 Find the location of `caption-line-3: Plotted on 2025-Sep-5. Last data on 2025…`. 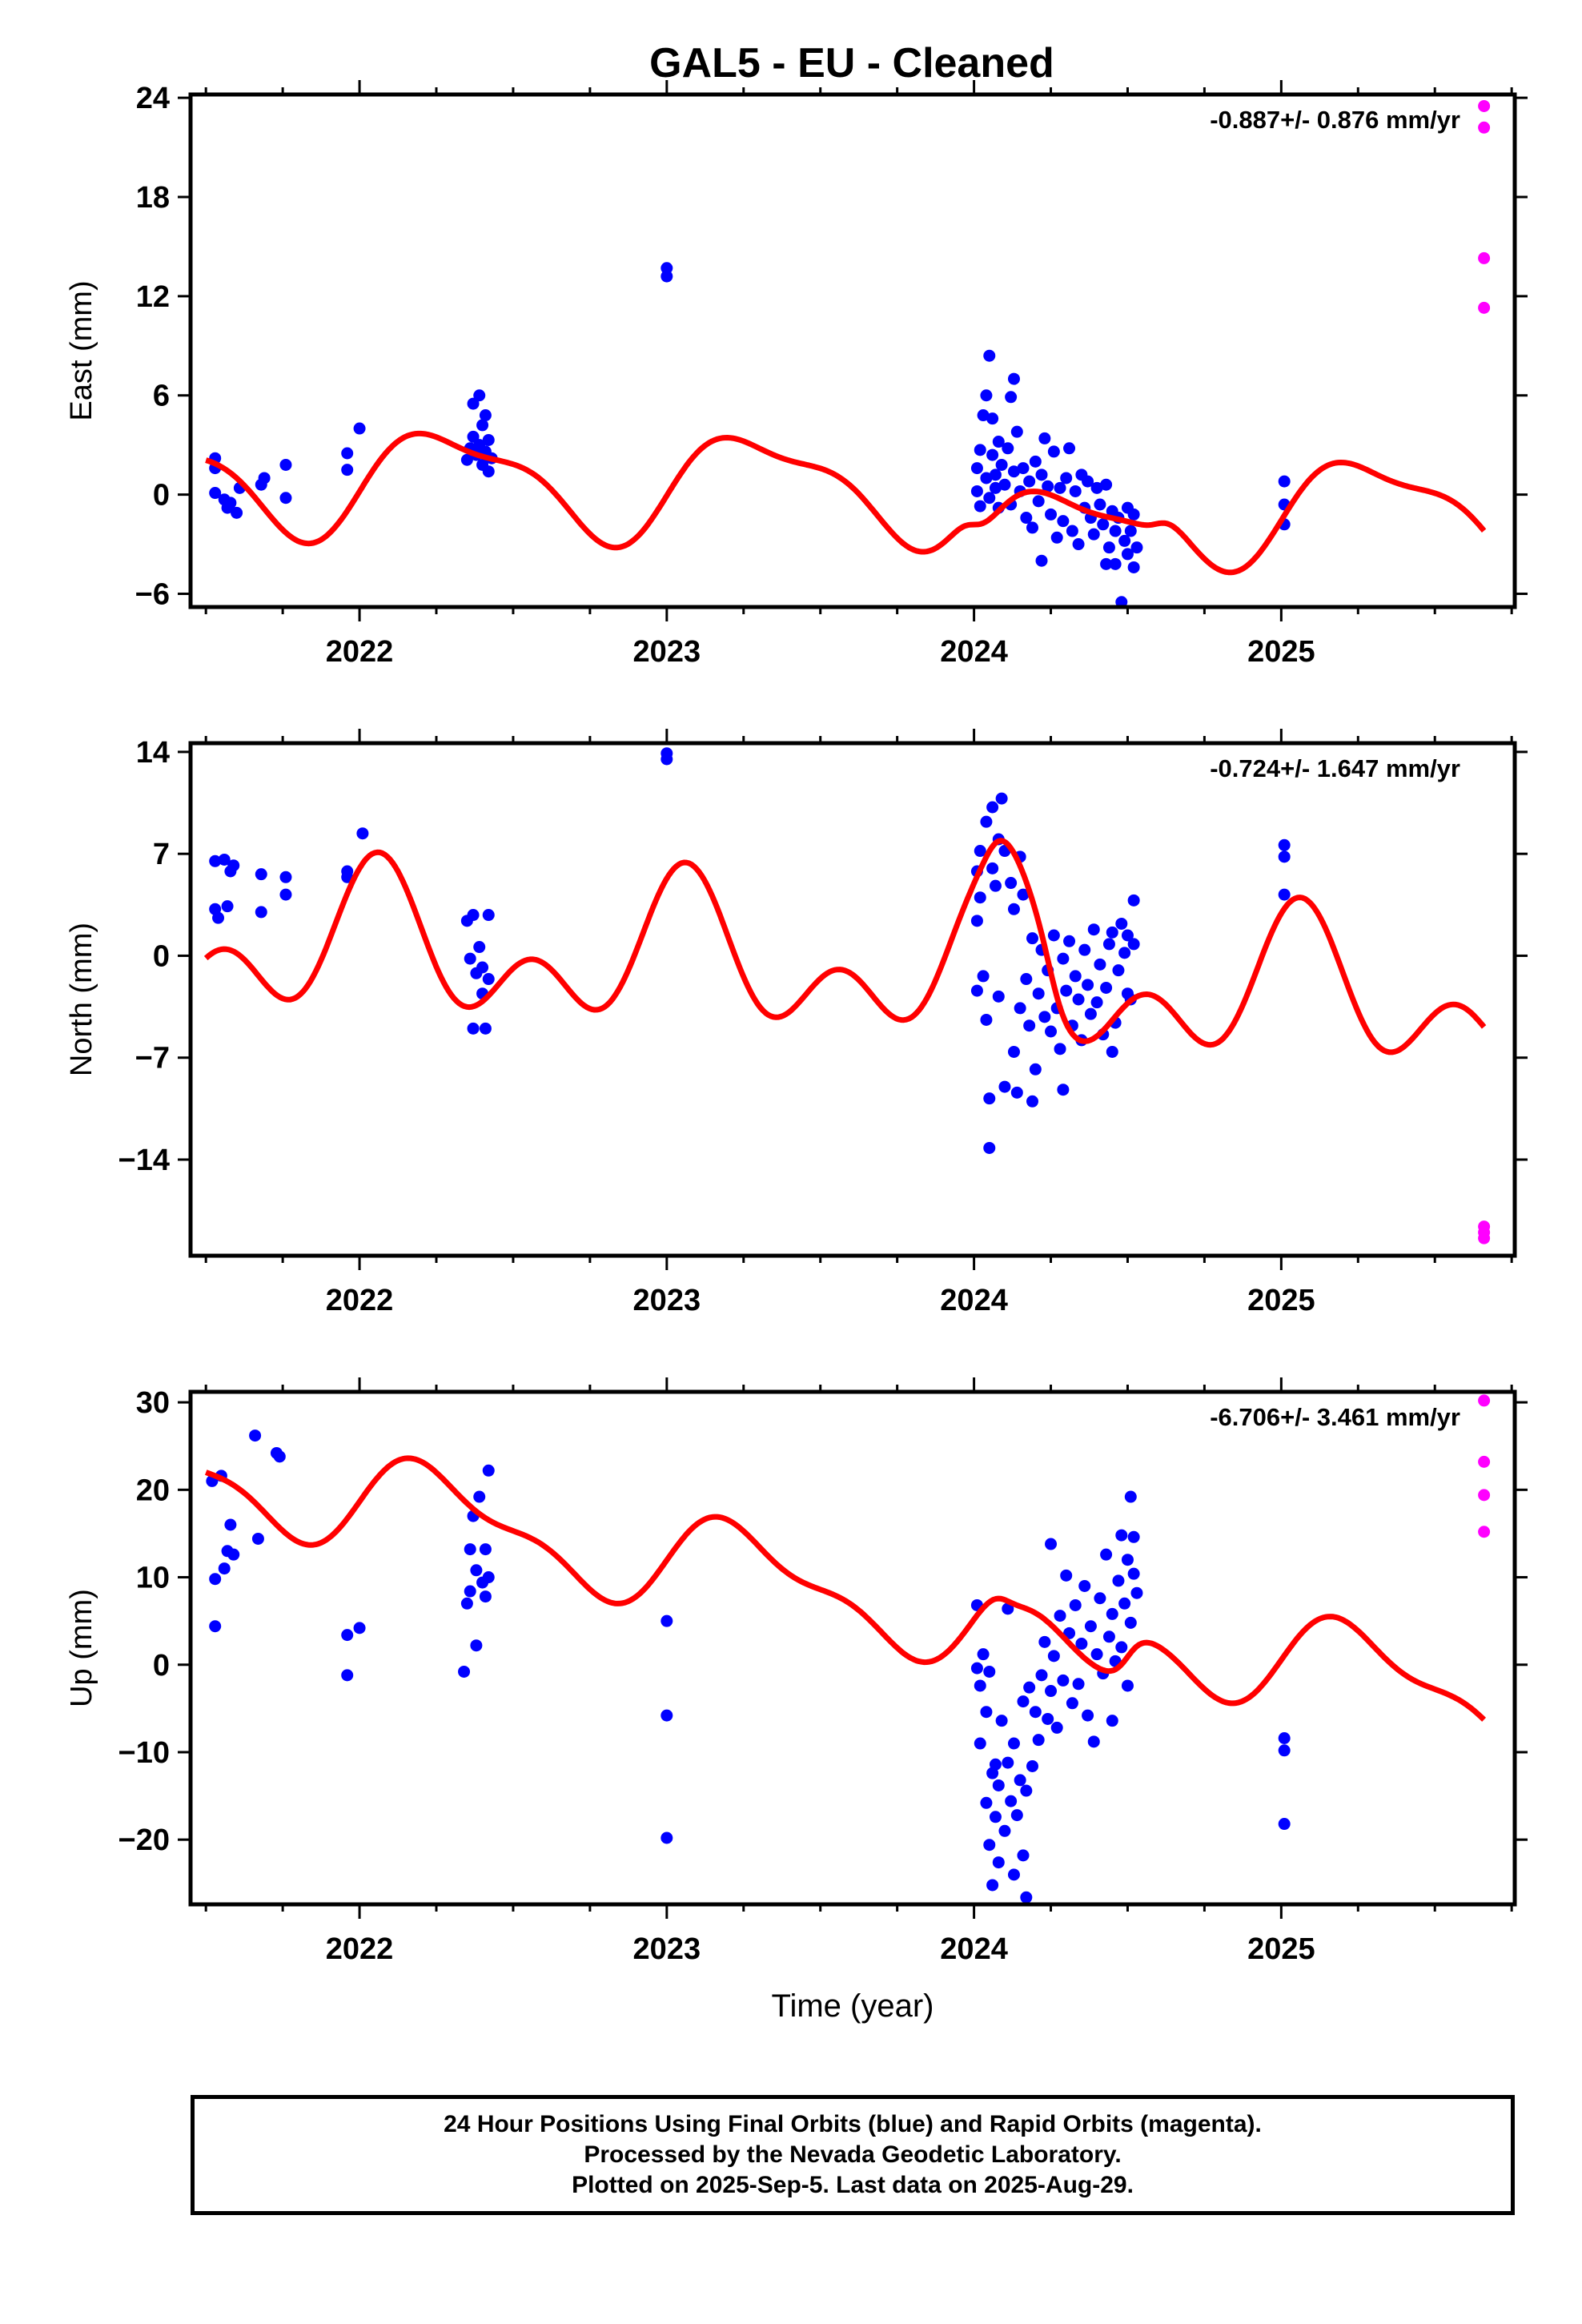

caption-line-3: Plotted on 2025-Sep-5. Last data on 2025… is located at coordinates (853, 2185).